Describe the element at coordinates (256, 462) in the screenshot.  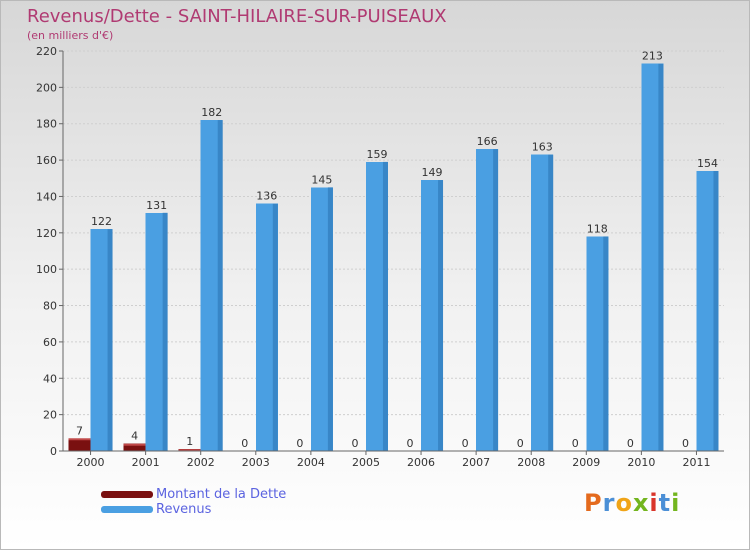
I see `x-tick-label: 2003` at that location.